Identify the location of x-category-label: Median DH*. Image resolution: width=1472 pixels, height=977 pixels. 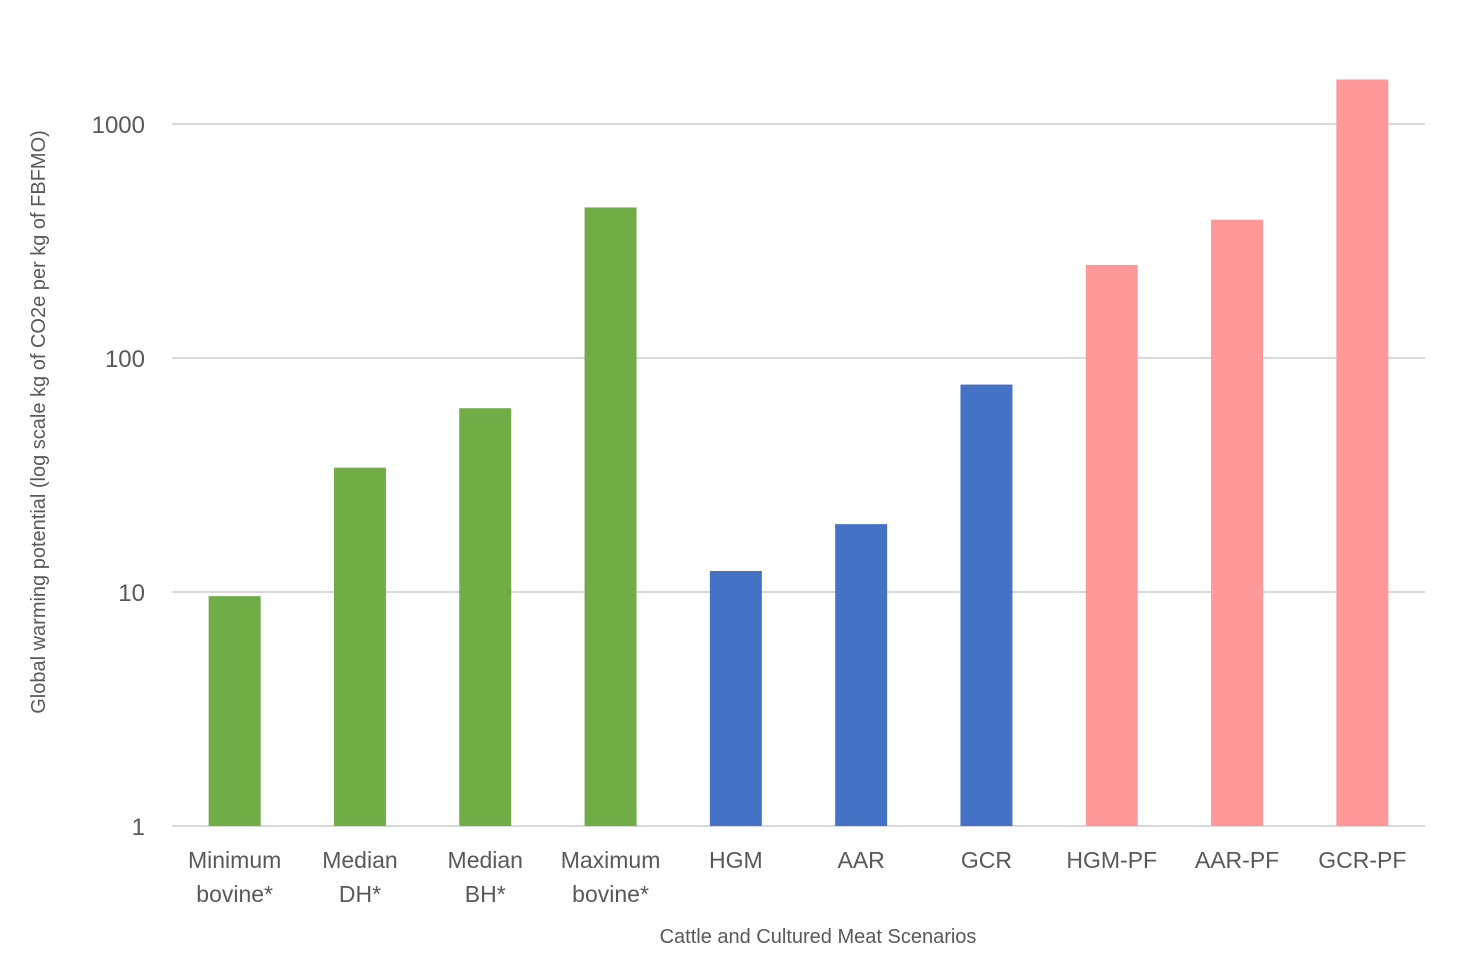
(359, 877).